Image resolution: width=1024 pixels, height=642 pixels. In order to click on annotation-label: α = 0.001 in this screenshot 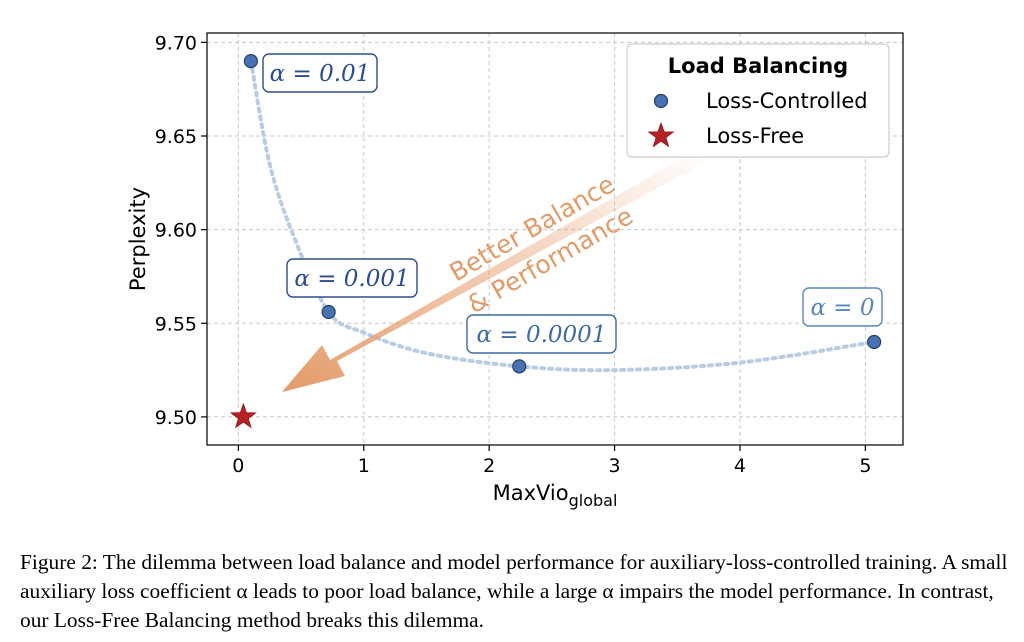, I will do `click(351, 279)`.